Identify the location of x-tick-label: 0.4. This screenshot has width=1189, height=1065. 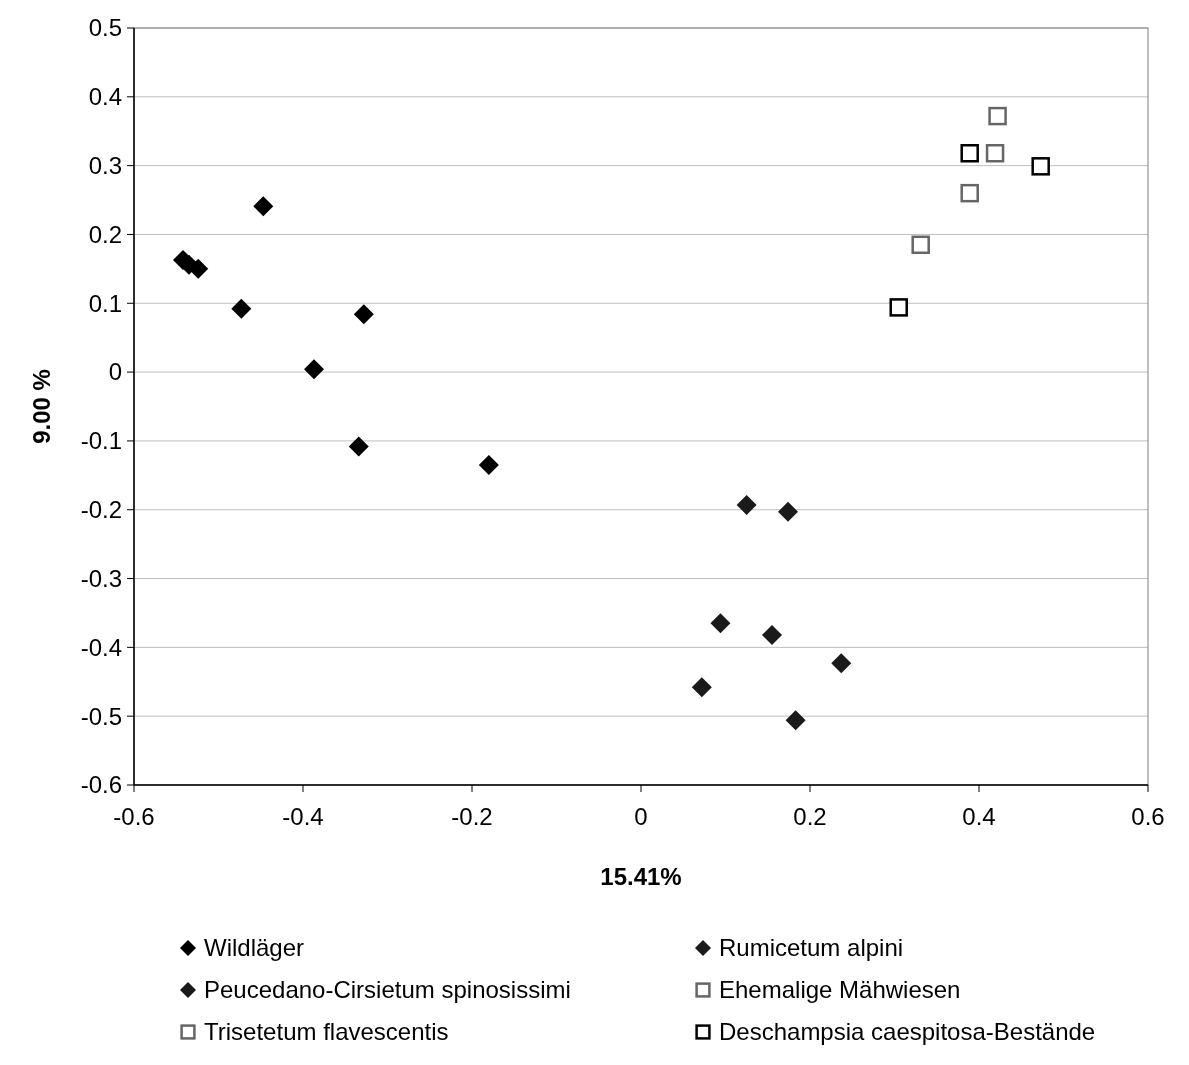
(979, 816).